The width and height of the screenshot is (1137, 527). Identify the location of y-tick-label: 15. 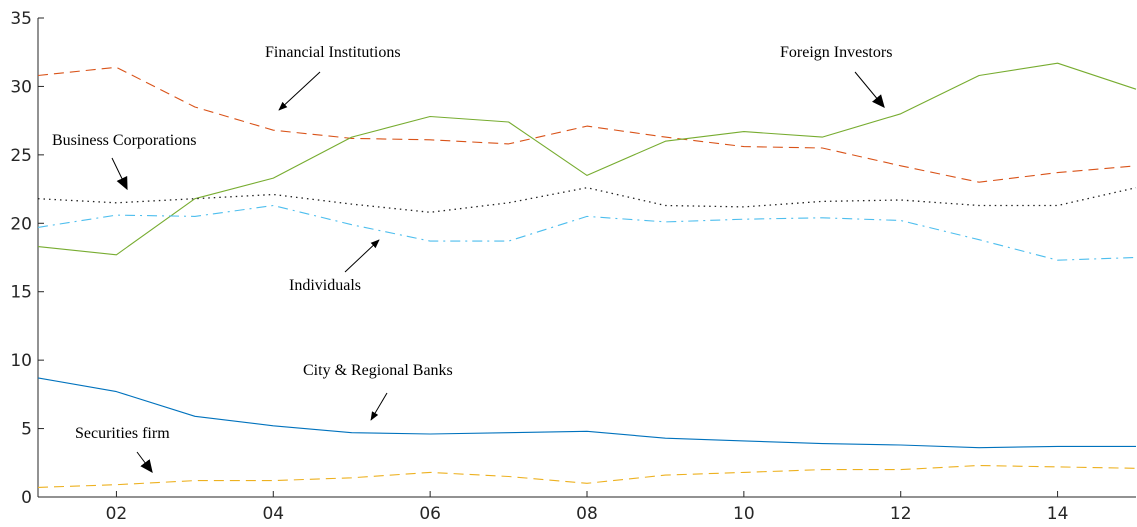
(21, 293).